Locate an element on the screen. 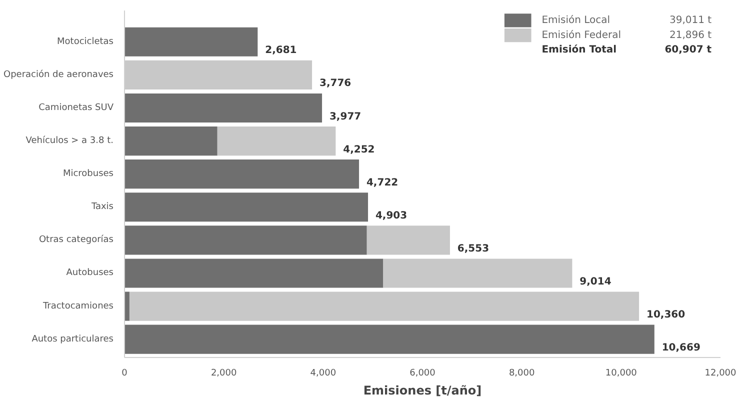  annotation: 60,907 t is located at coordinates (688, 50).